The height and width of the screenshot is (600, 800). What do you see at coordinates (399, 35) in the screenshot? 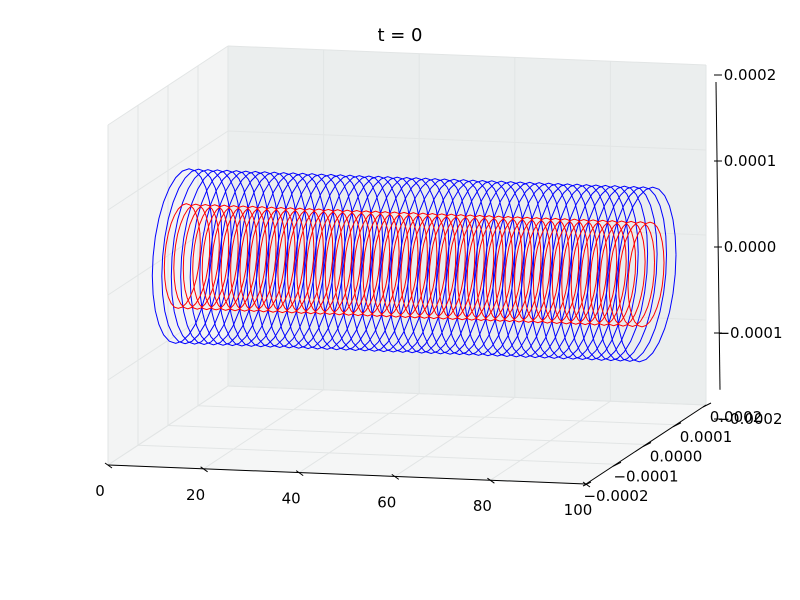
I see `chart-title: t = 0` at bounding box center [399, 35].